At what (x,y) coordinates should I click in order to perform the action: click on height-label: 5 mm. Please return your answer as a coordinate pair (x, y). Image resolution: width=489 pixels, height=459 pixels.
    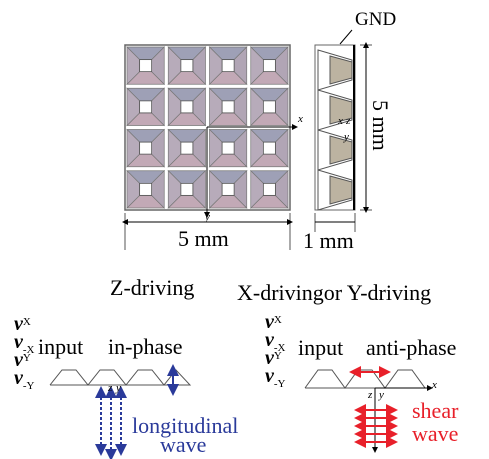
    Looking at the image, I should click on (380, 125).